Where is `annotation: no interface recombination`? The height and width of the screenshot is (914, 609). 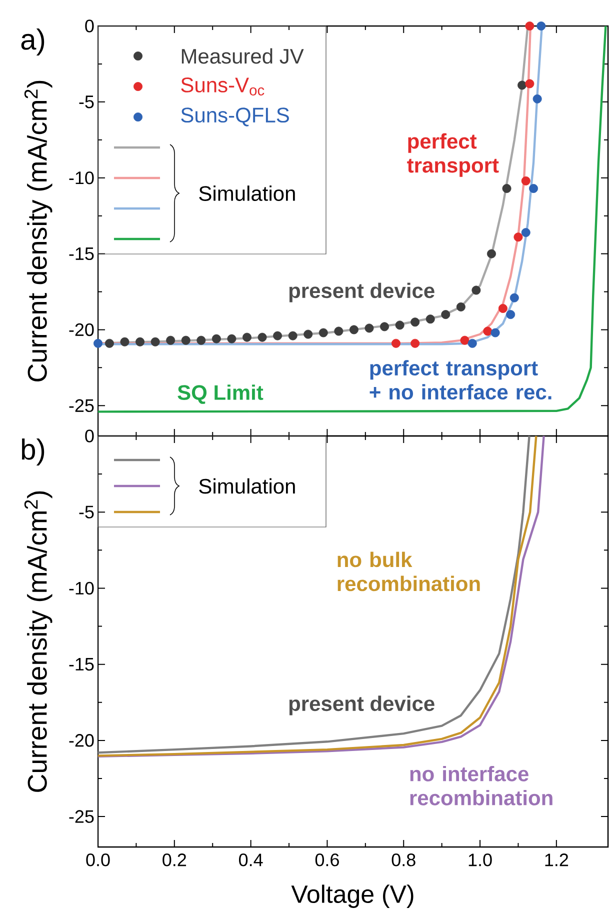
annotation: no interface recombination is located at coordinates (481, 786).